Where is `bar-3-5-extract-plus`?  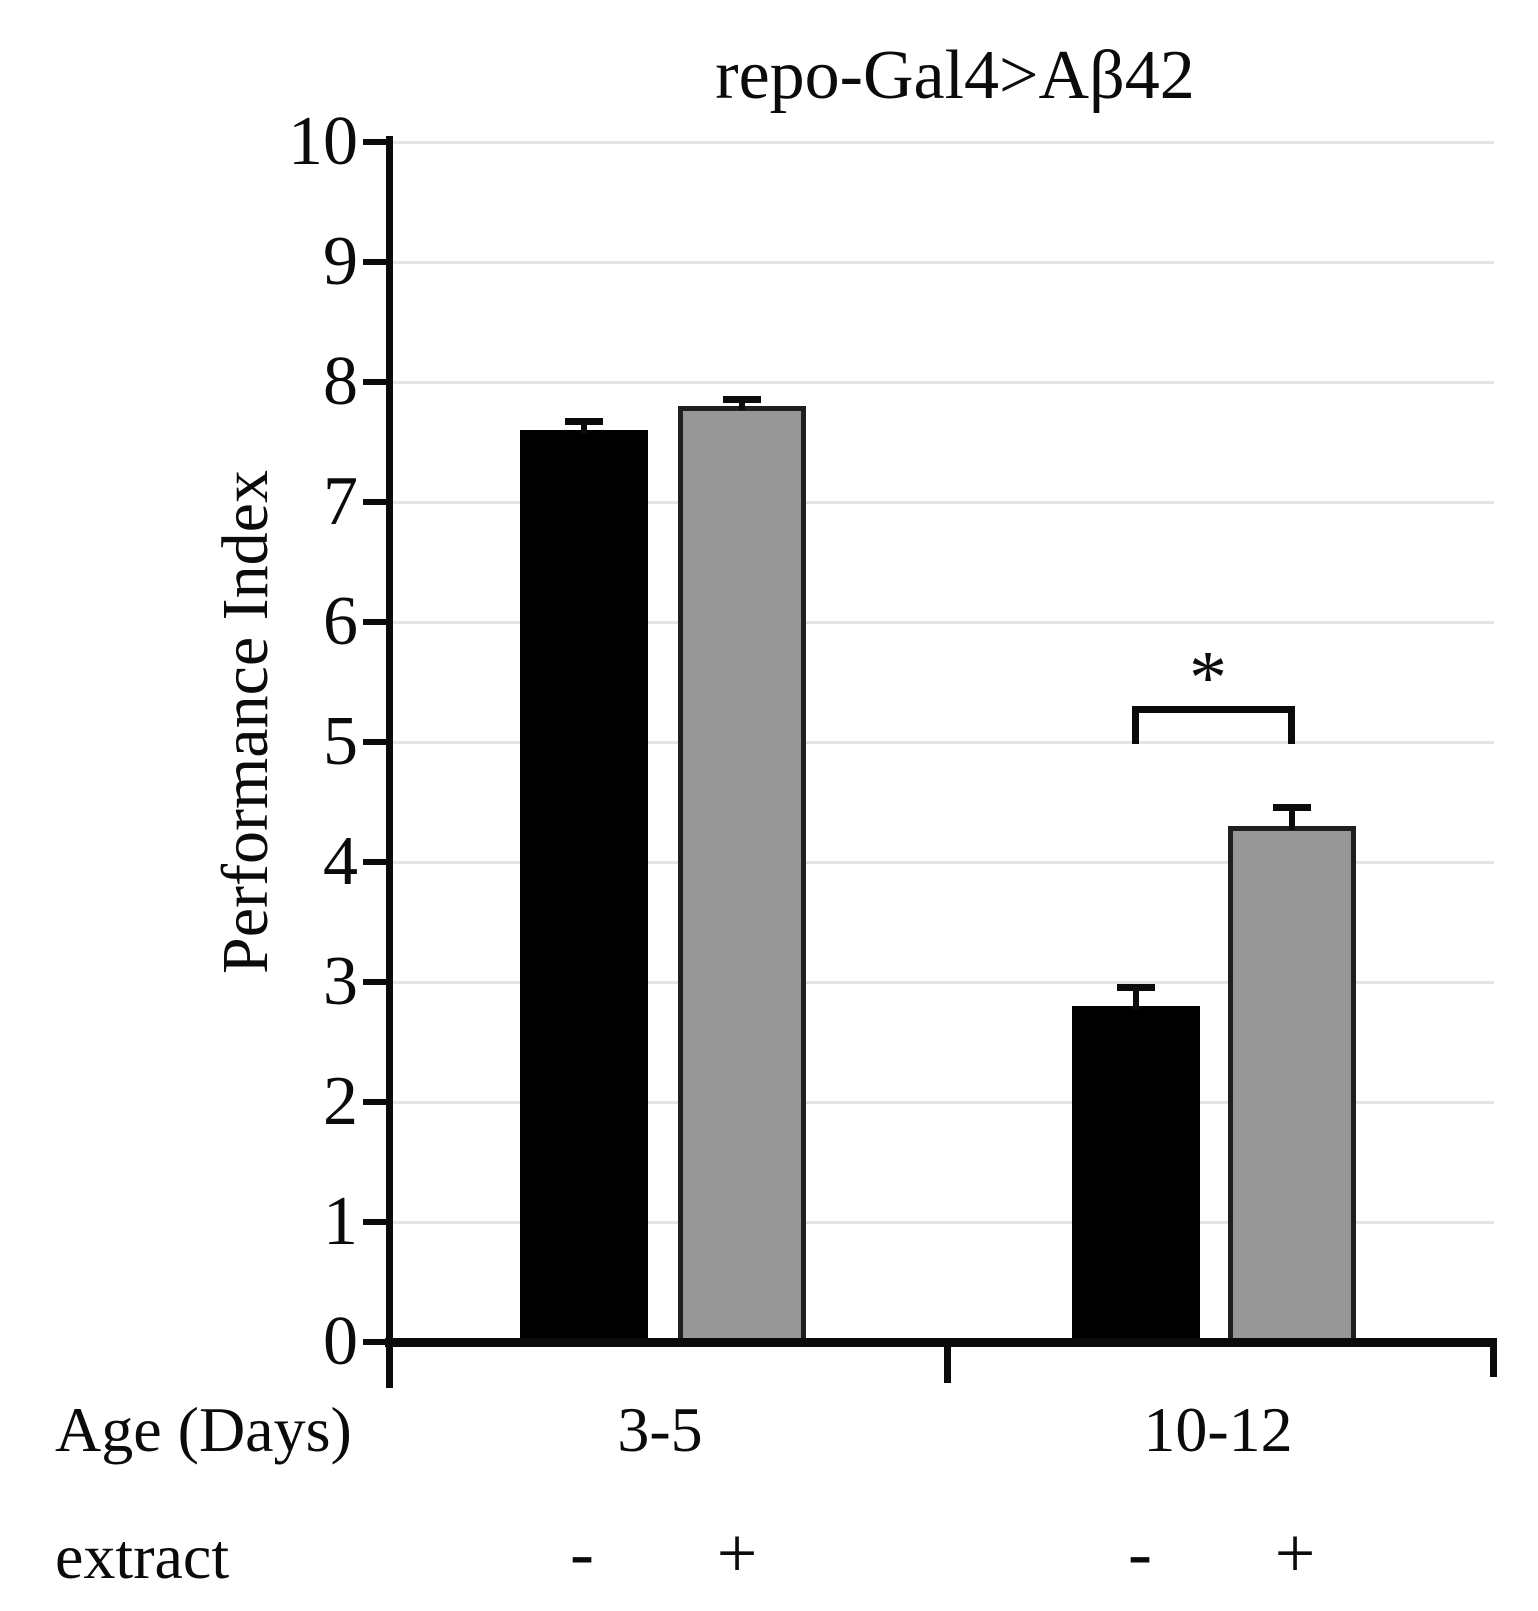 bar-3-5-extract-plus is located at coordinates (742, 876).